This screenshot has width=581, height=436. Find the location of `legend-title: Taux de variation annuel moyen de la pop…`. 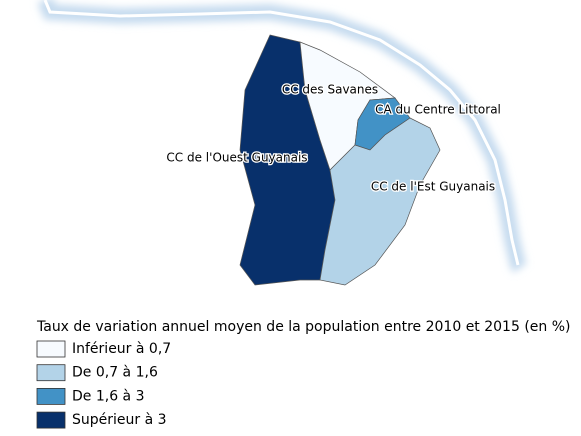

legend-title: Taux de variation annuel moyen de la pop… is located at coordinates (303, 327).